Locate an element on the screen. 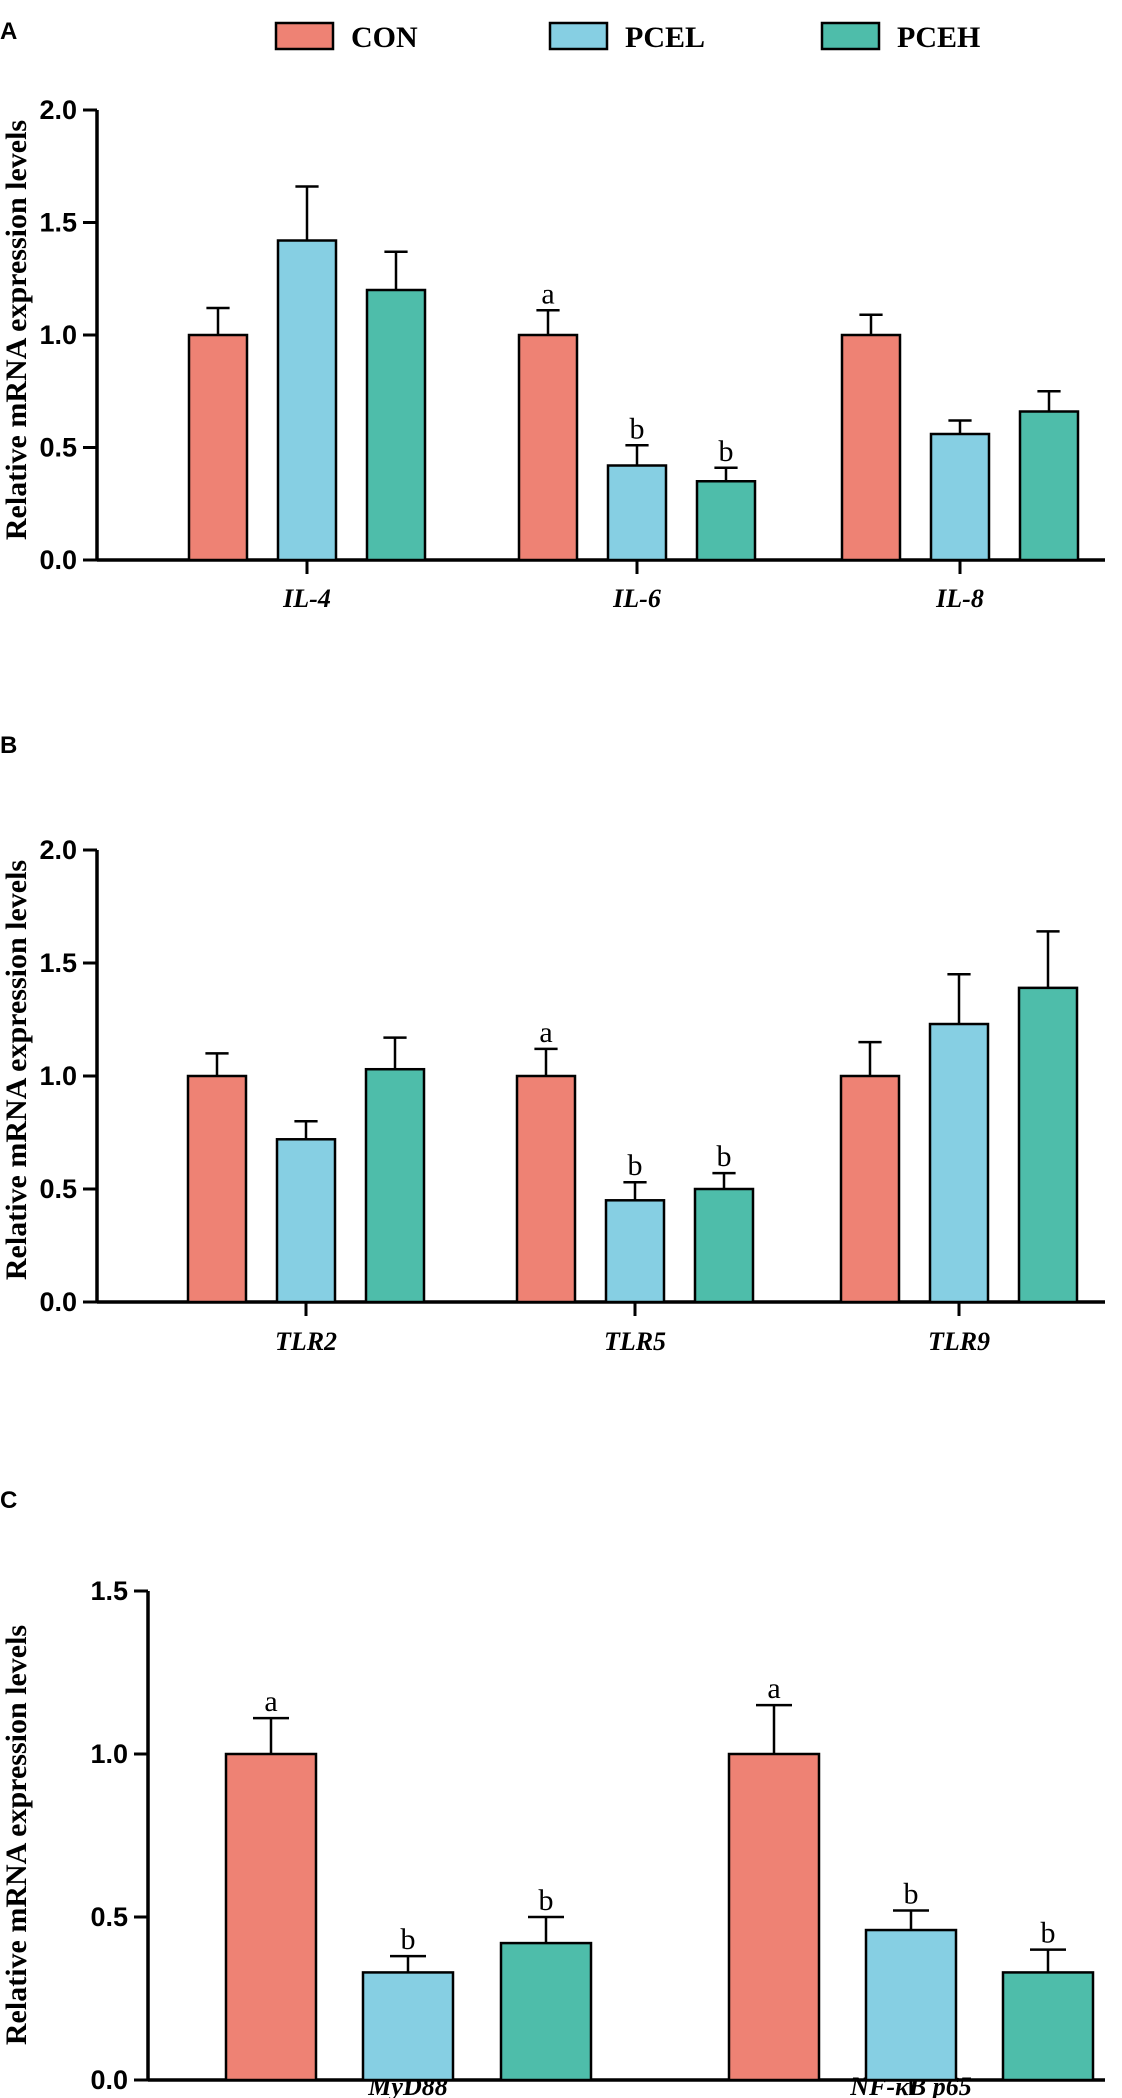 The height and width of the screenshot is (2098, 1122). panel-a-bar-il-8-pcel is located at coordinates (960, 497).